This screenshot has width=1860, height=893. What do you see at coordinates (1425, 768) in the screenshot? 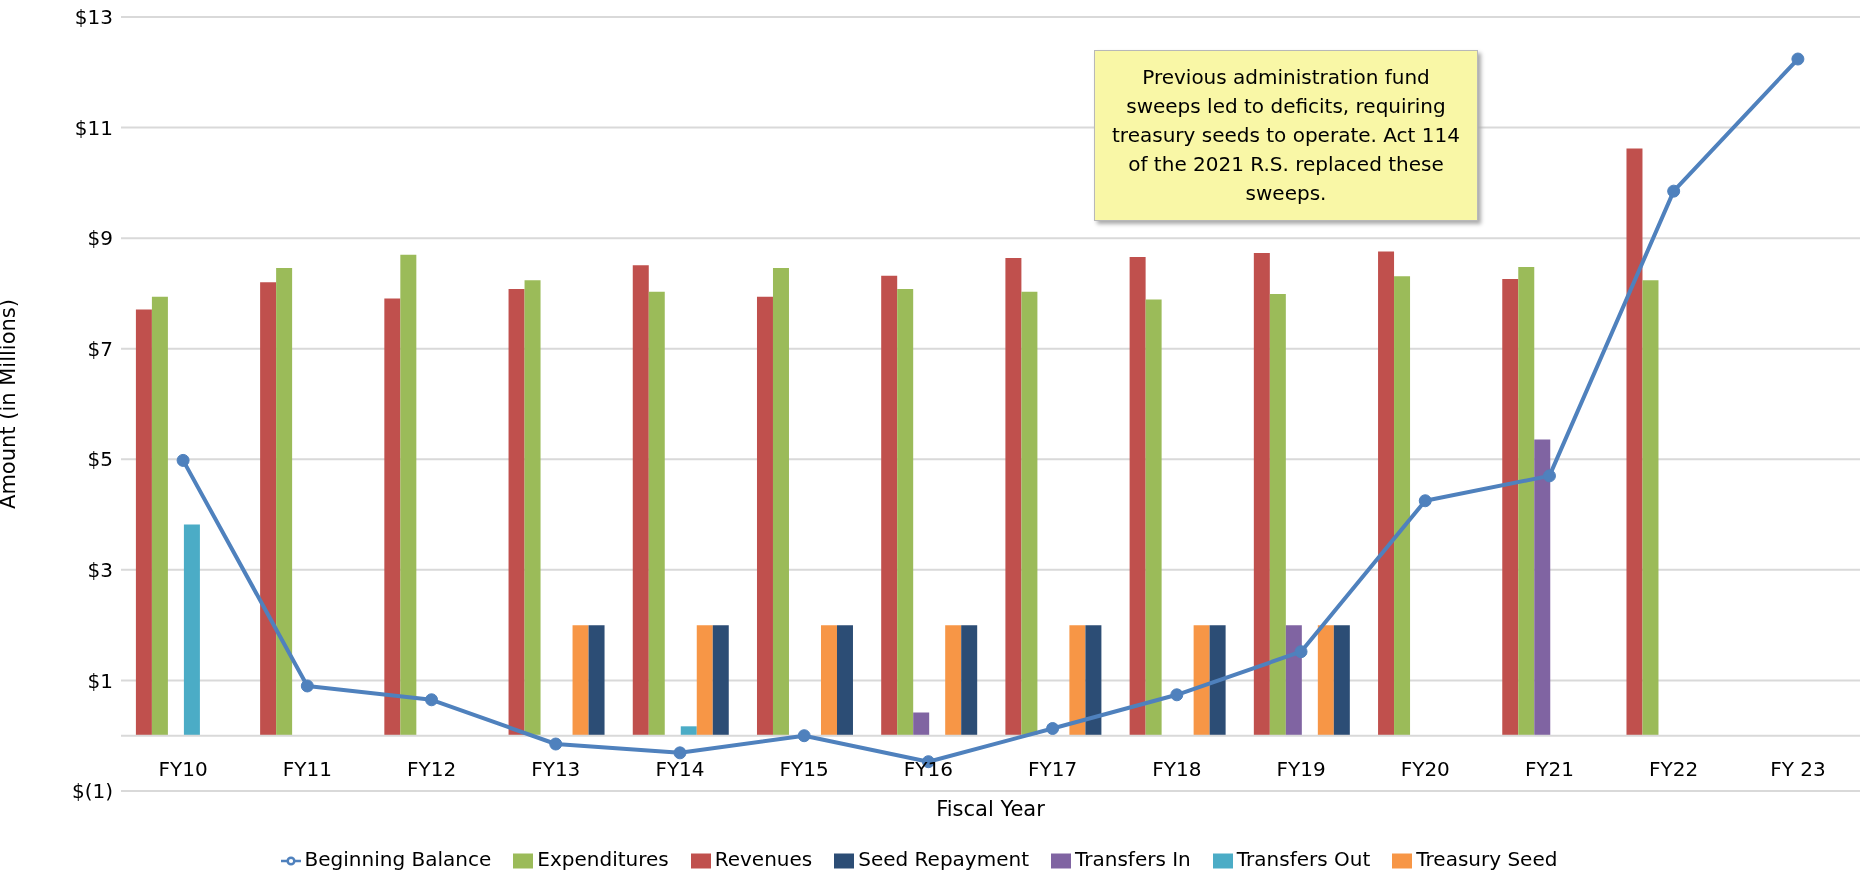
I see `x-tick-label: FY20` at bounding box center [1425, 768].